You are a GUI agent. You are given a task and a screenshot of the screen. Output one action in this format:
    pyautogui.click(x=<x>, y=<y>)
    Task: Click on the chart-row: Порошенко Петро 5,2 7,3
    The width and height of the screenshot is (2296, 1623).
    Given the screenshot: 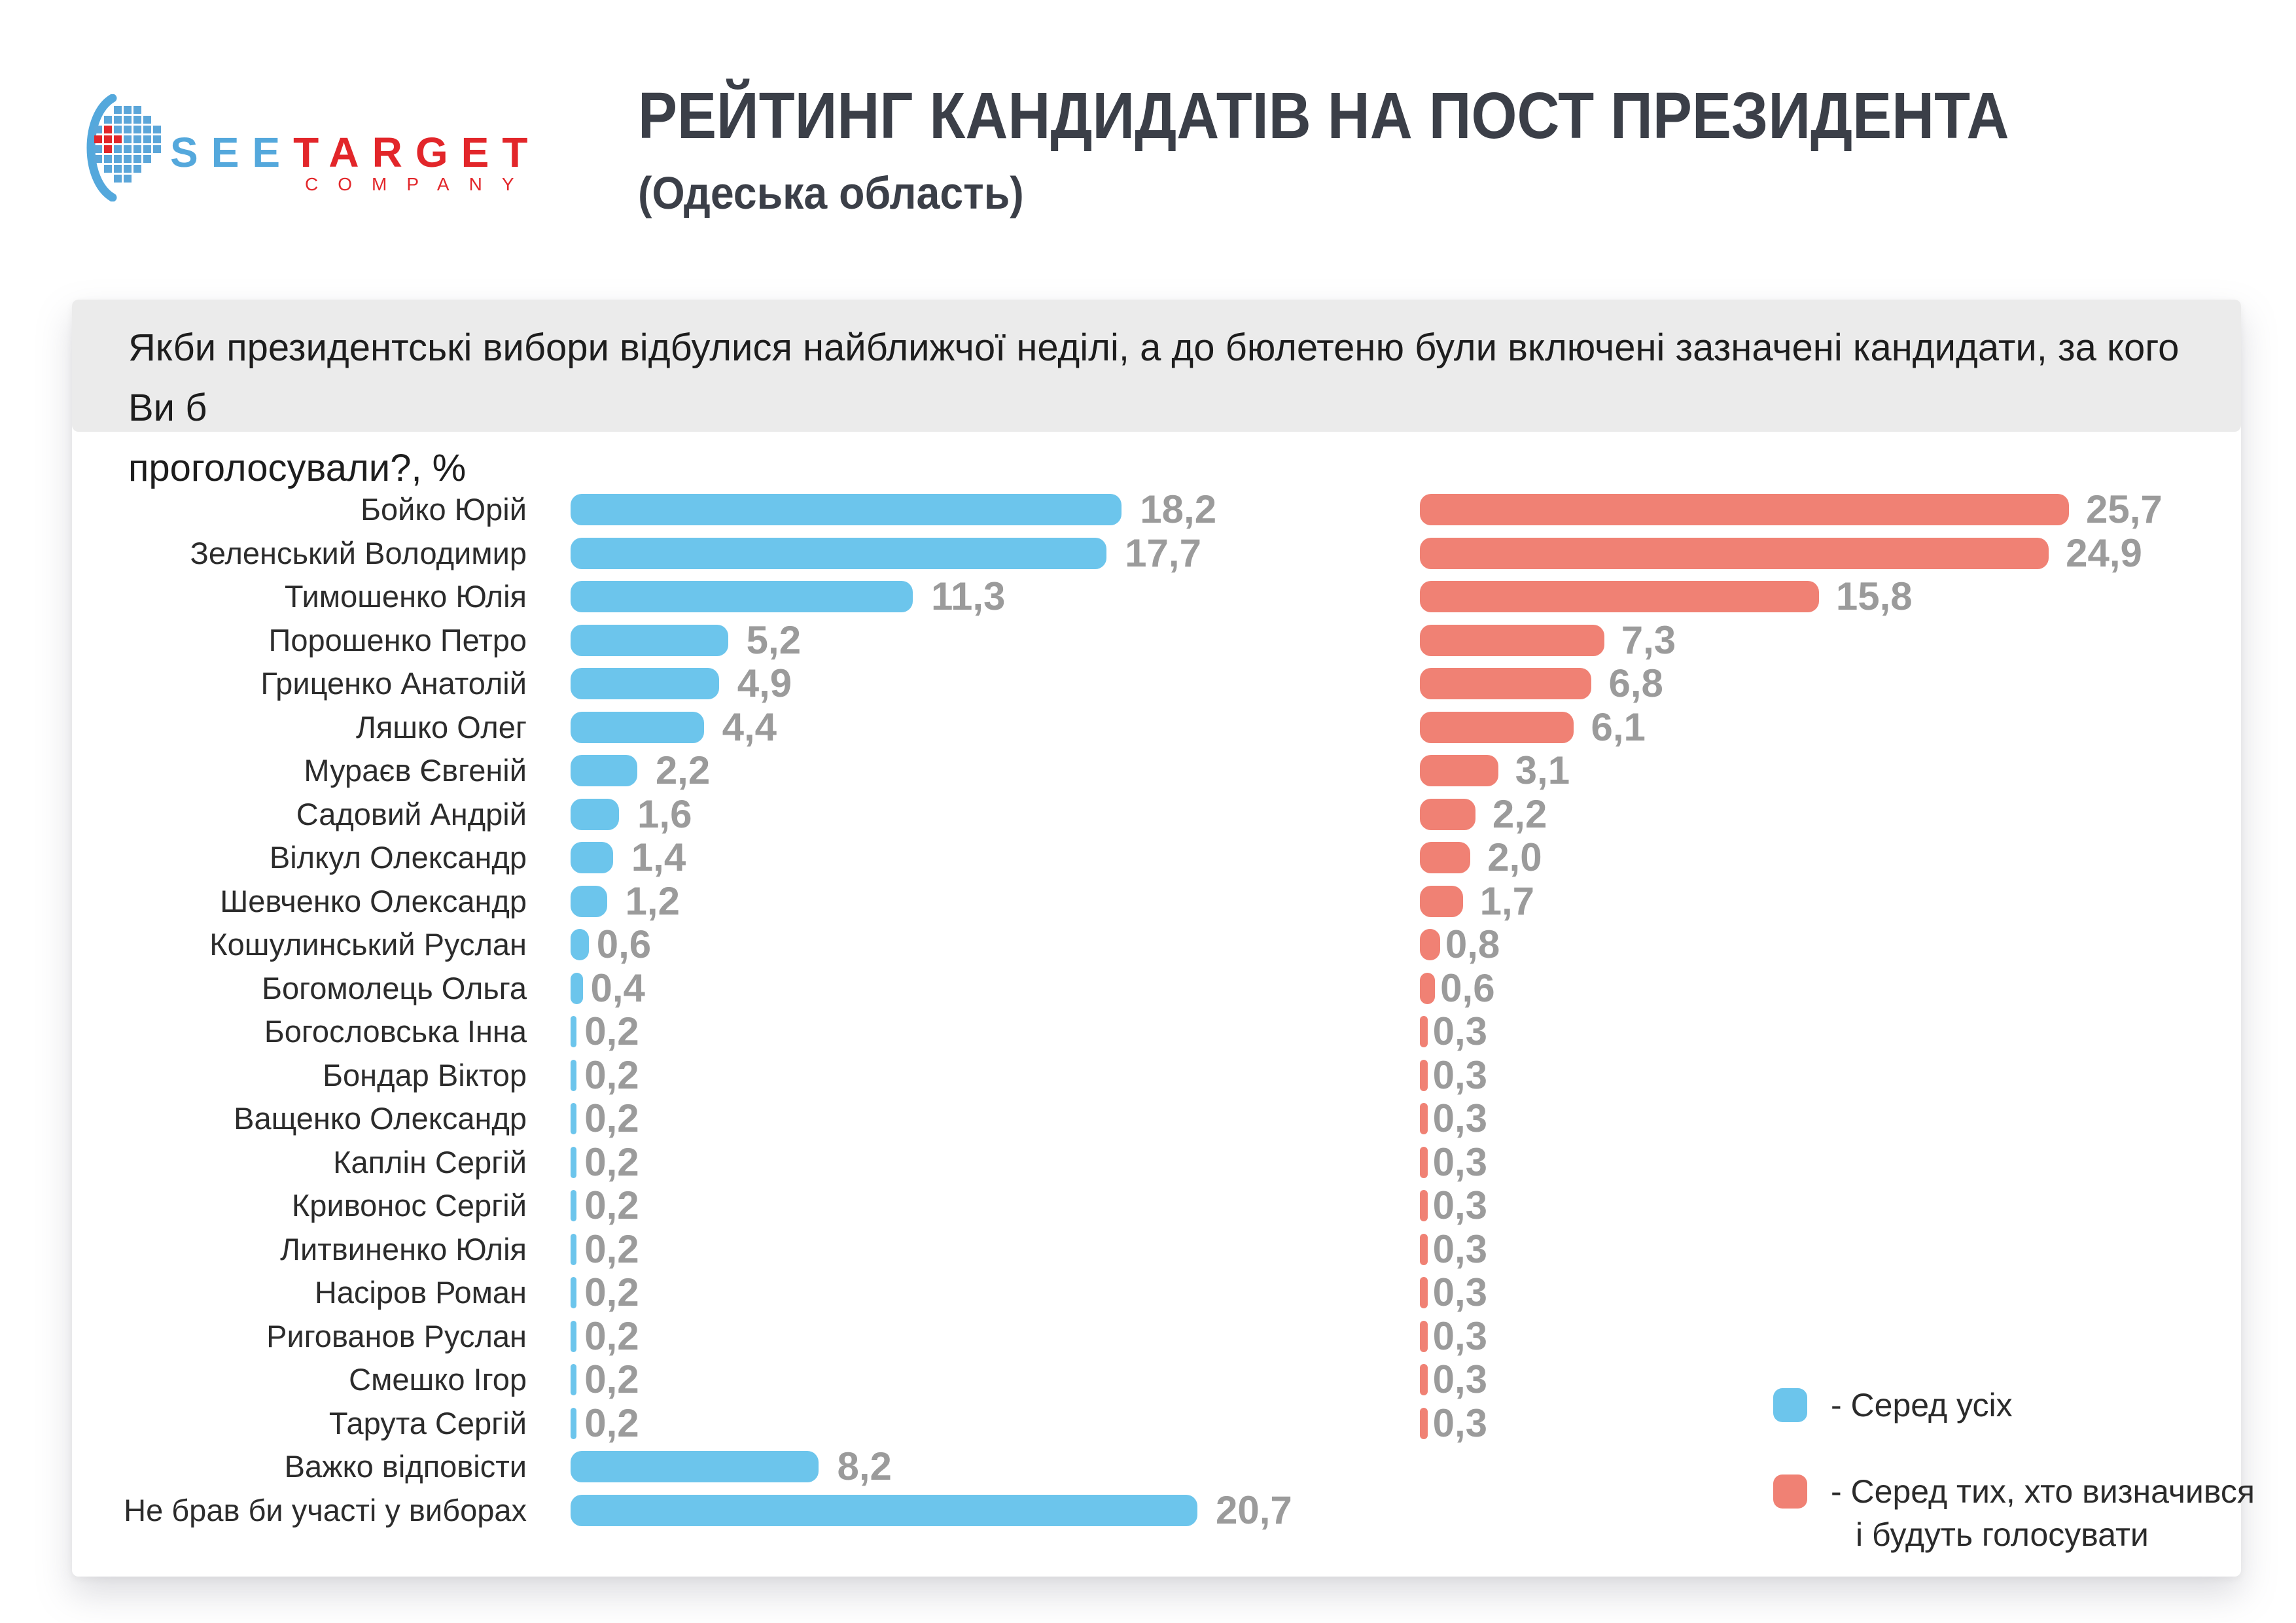 What is the action you would take?
    pyautogui.click(x=1156, y=639)
    